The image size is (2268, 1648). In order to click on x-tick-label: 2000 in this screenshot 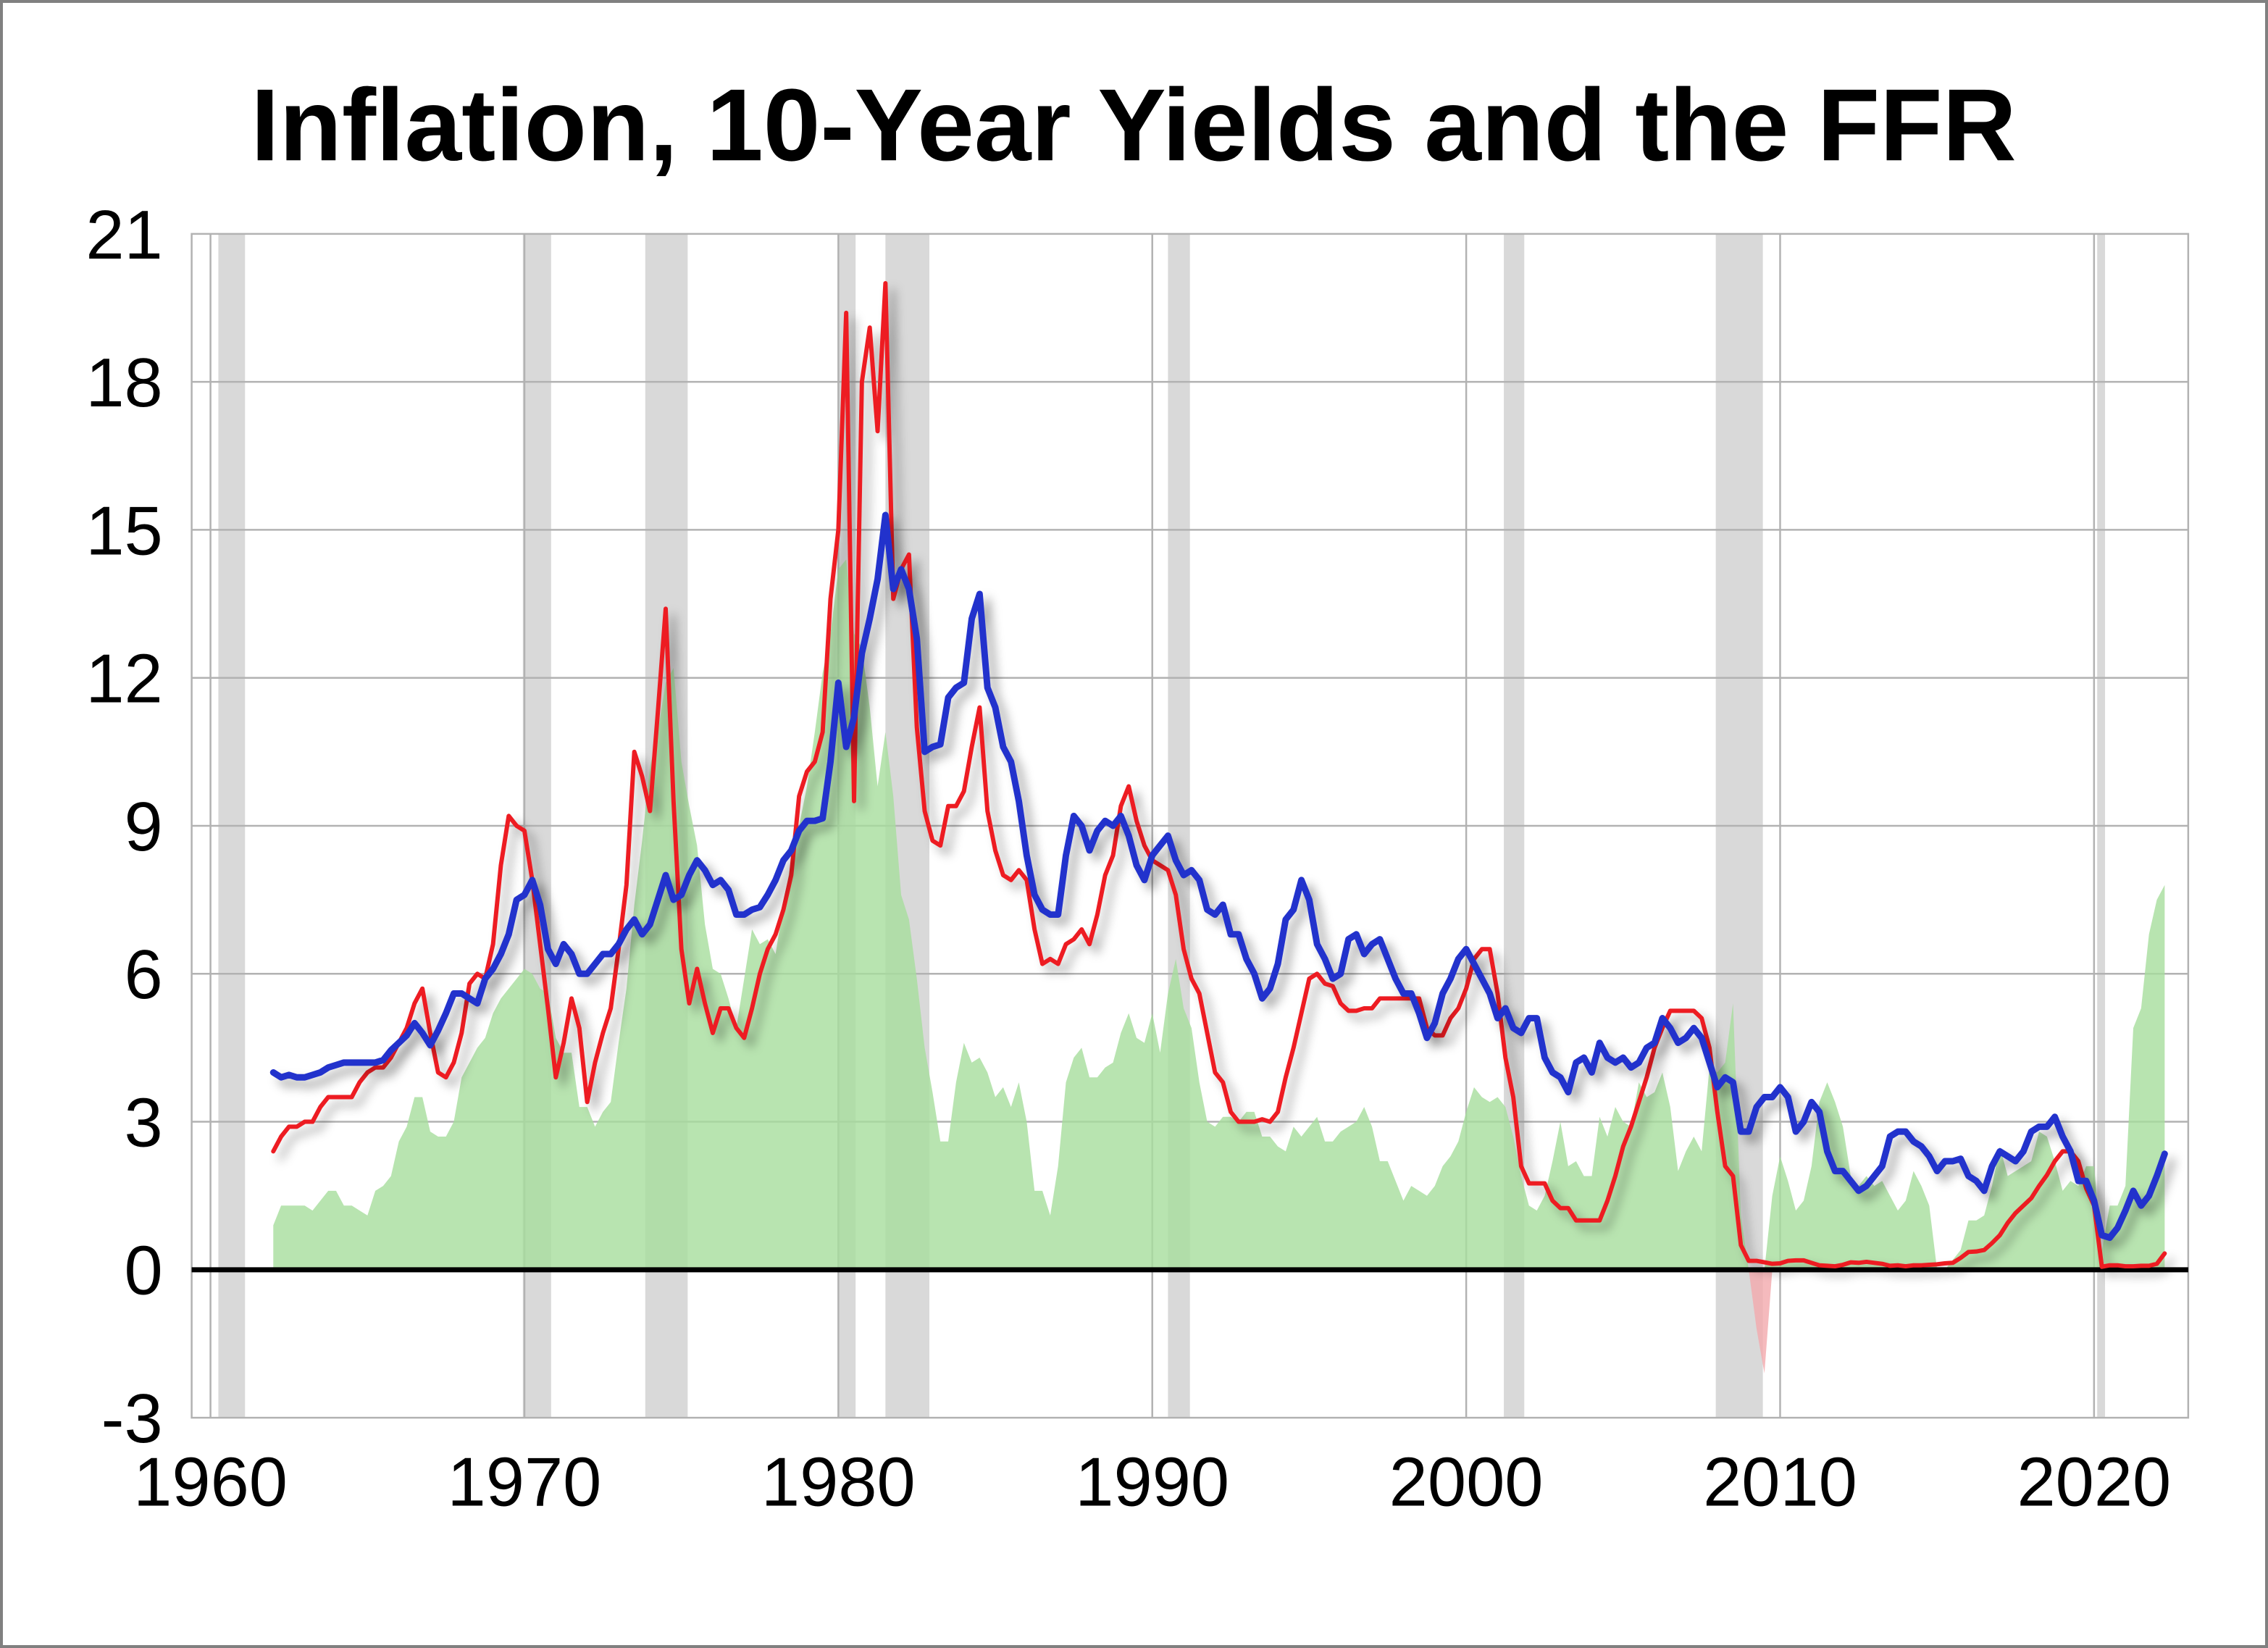, I will do `click(1467, 1482)`.